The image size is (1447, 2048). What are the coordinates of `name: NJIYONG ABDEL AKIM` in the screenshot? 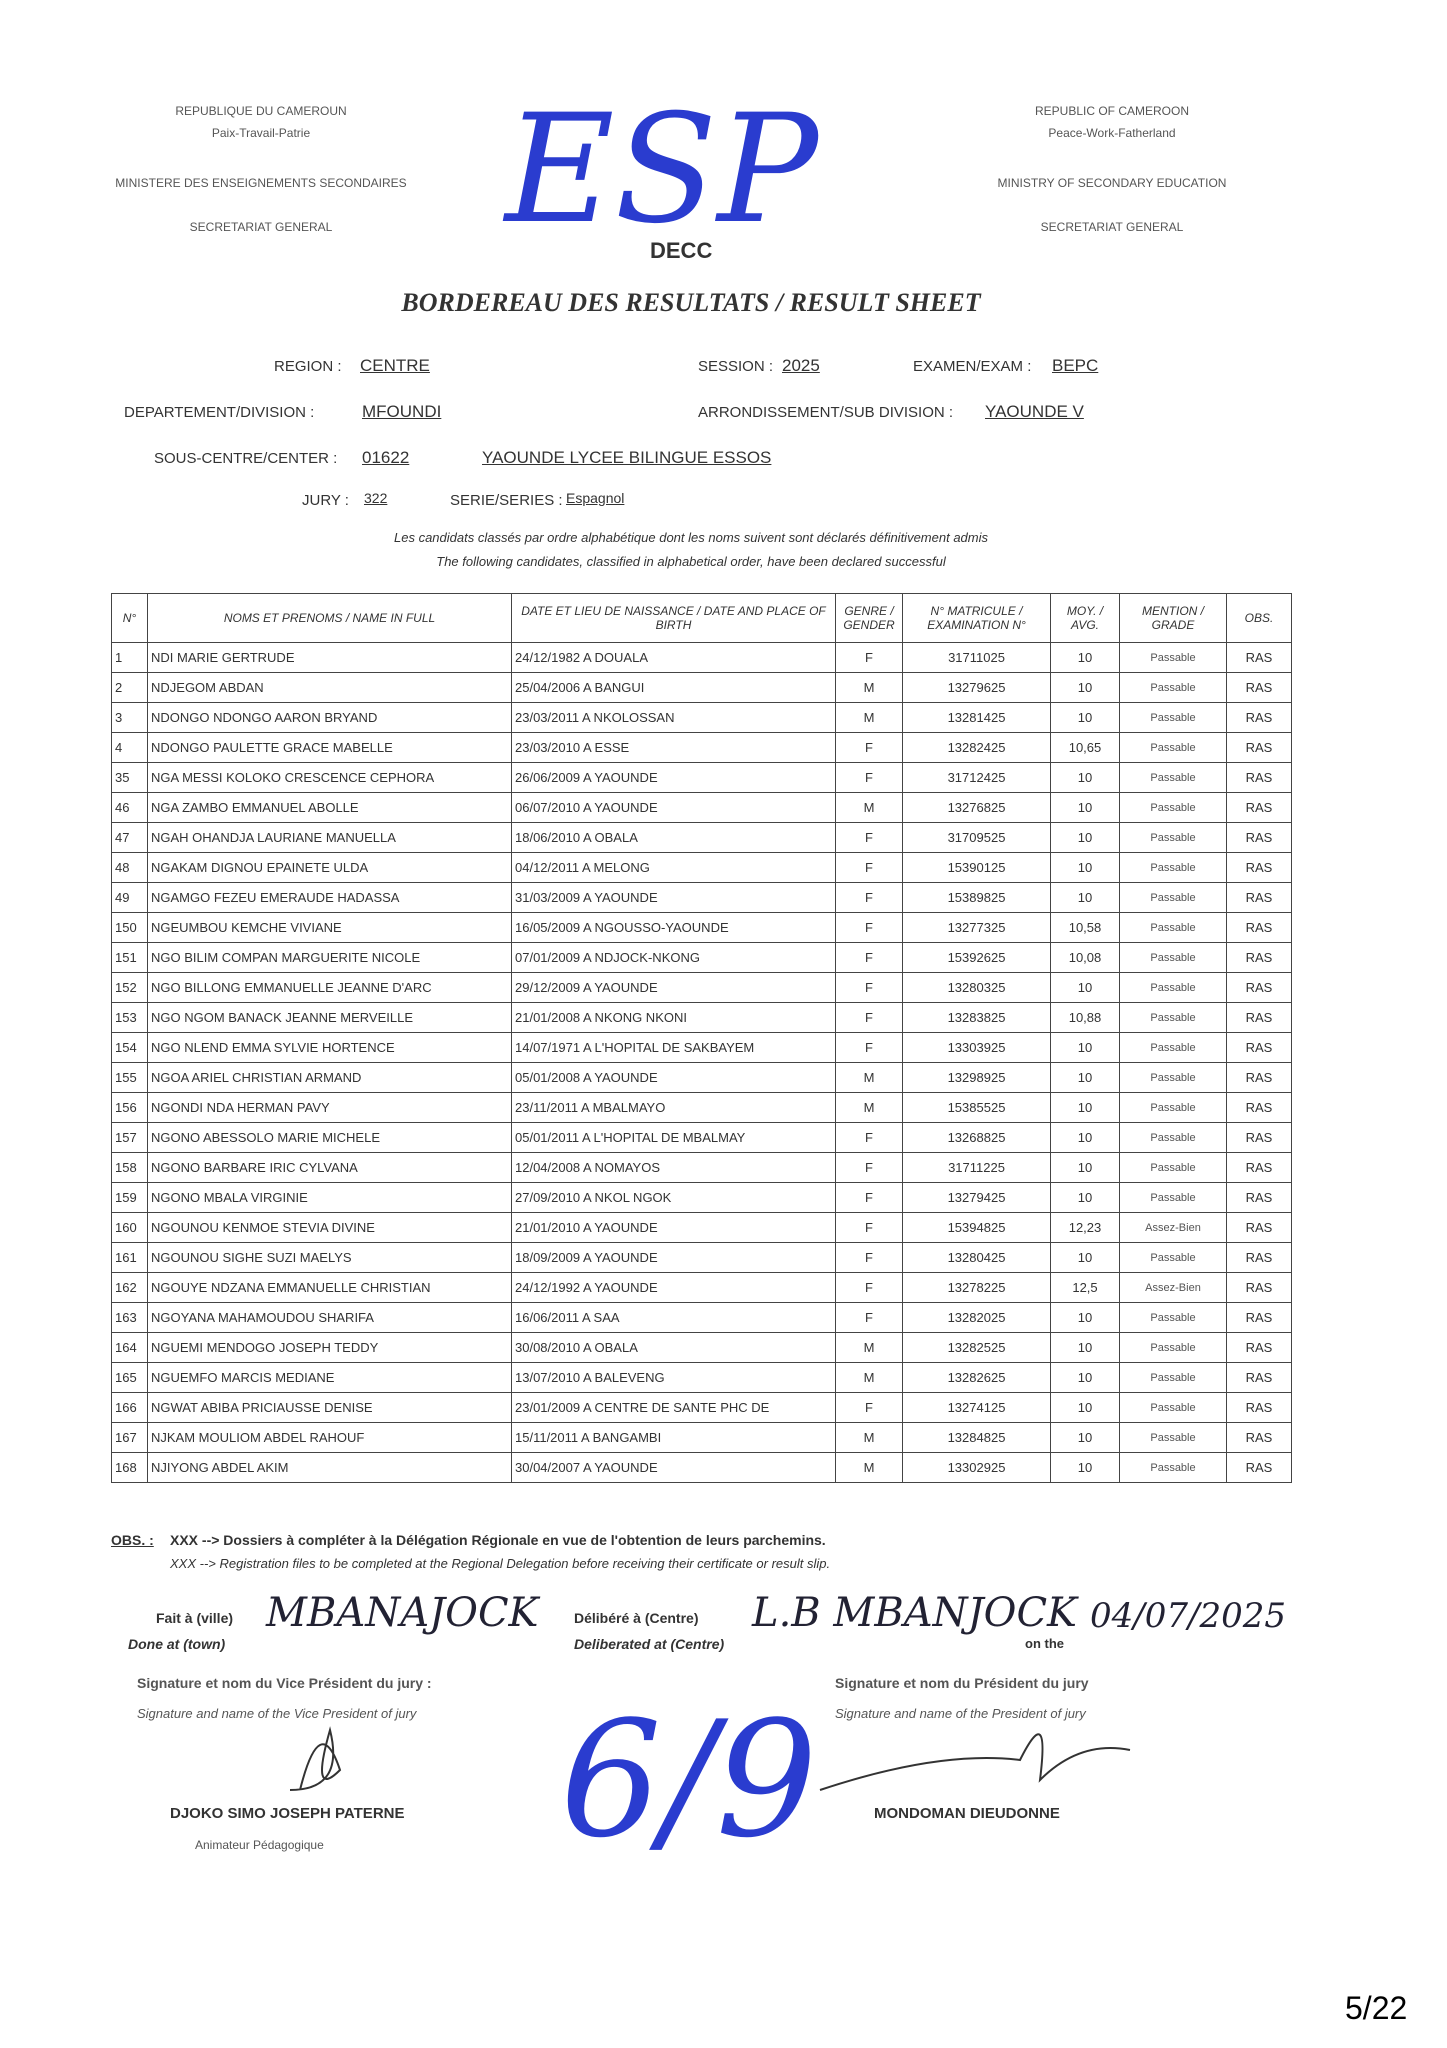 It's located at (329, 1467).